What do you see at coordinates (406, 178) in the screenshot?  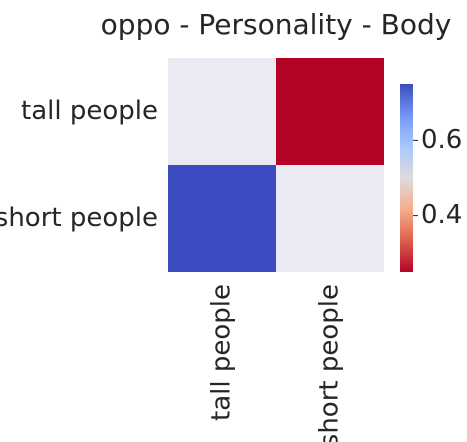 I see `colorbar` at bounding box center [406, 178].